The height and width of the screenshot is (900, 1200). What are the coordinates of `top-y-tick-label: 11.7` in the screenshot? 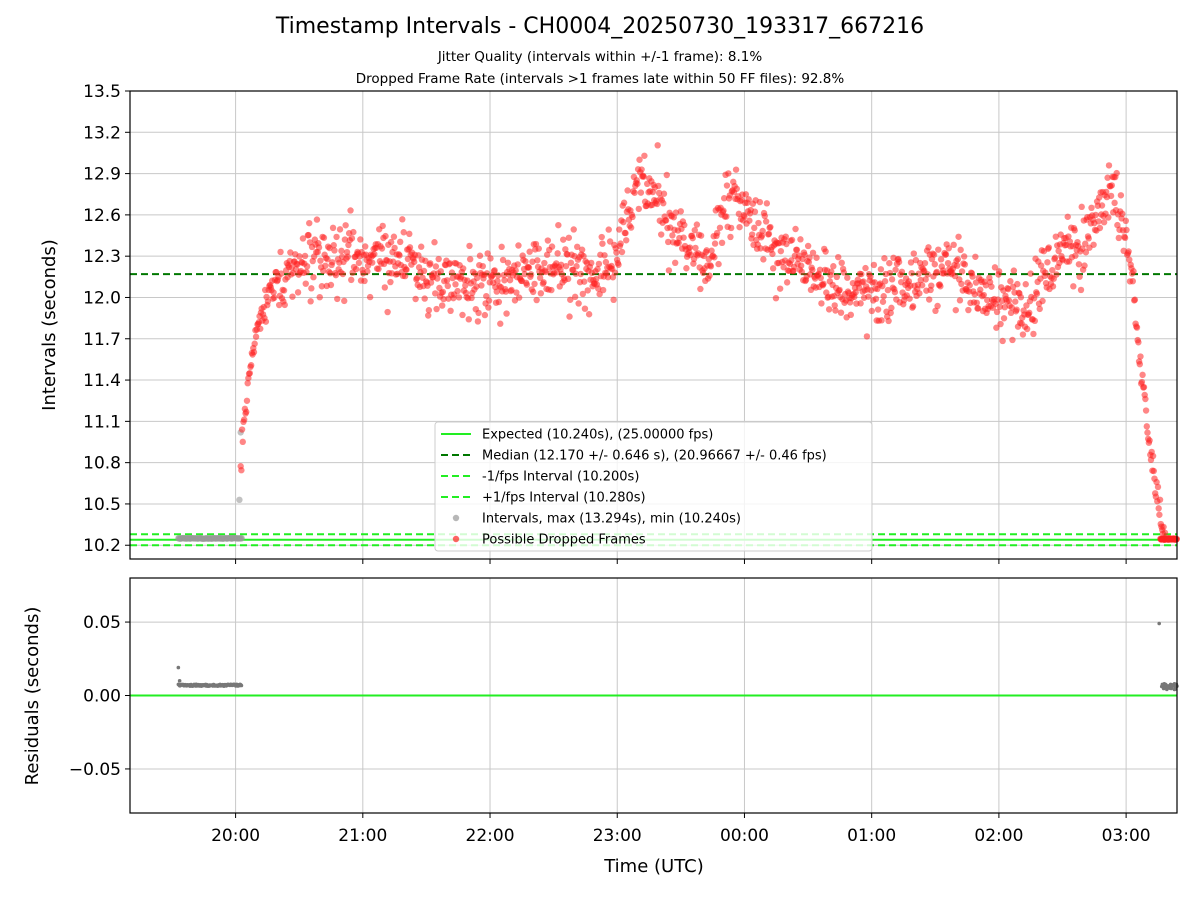 It's located at (102, 340).